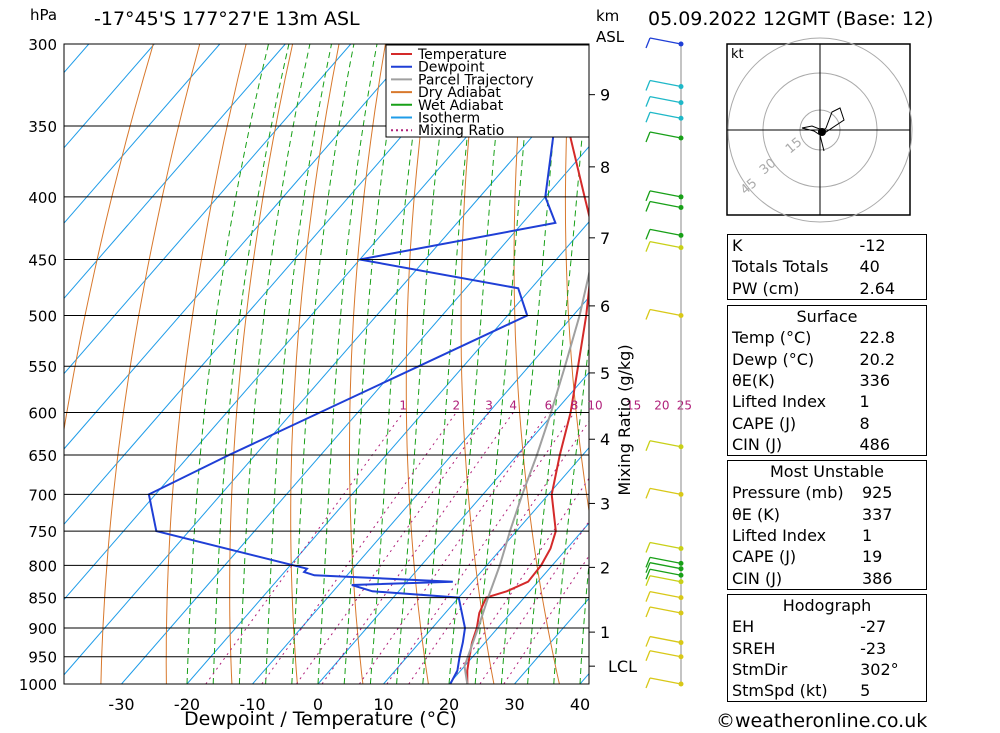  What do you see at coordinates (756, 514) in the screenshot?
I see `mu-theta-label: θE (K)` at bounding box center [756, 514].